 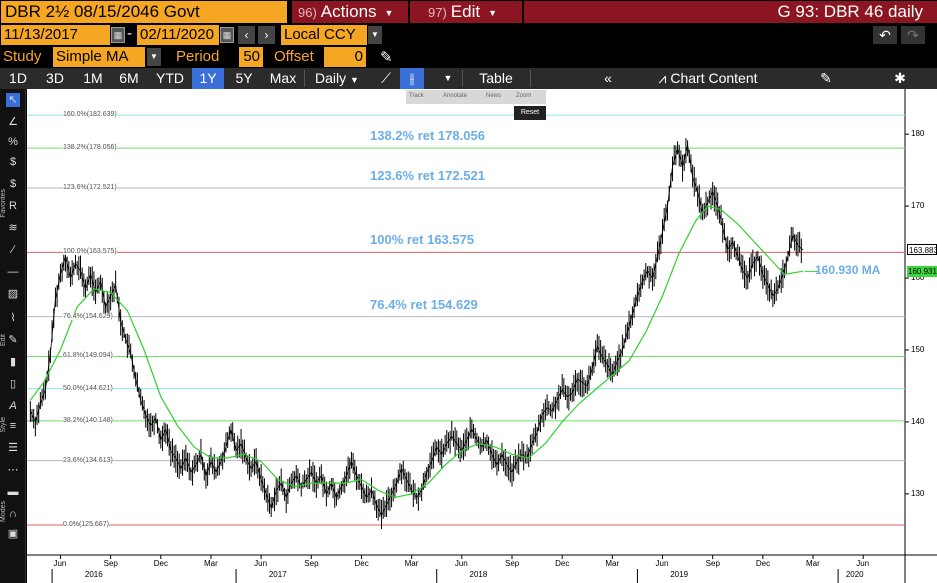 What do you see at coordinates (900, 78) in the screenshot?
I see `gear-icon: ✱` at bounding box center [900, 78].